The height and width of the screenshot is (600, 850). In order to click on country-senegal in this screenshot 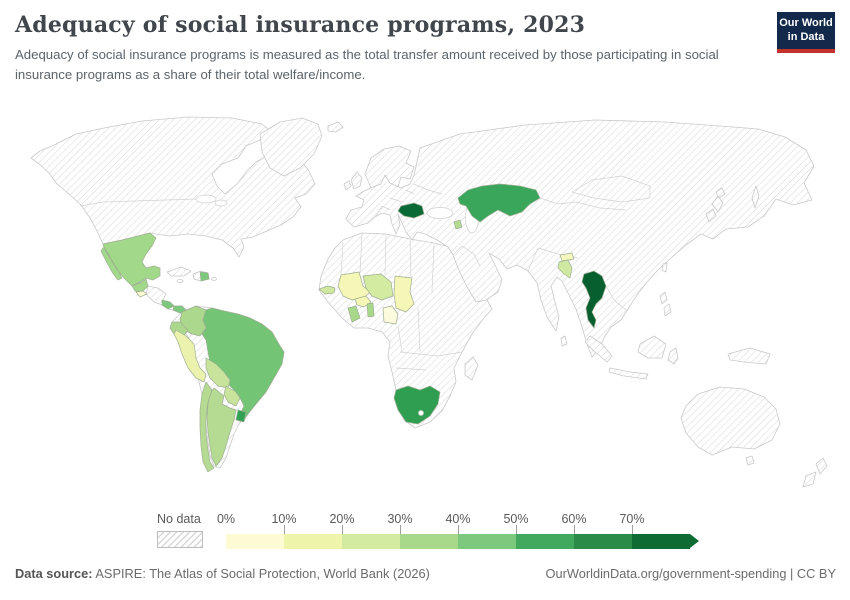, I will do `click(327, 290)`.